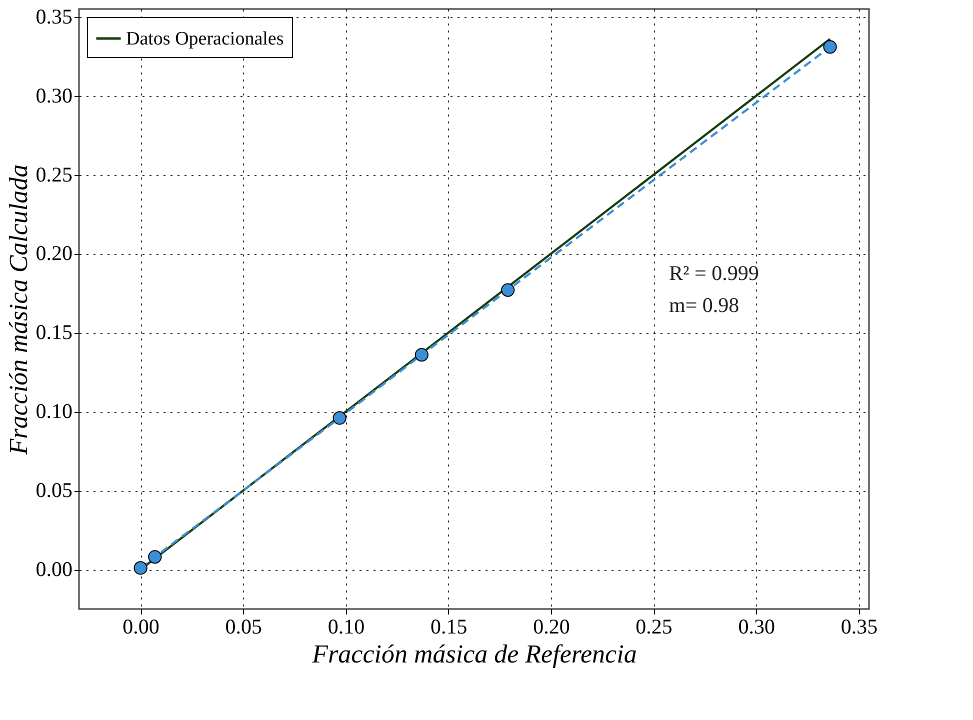 The width and height of the screenshot is (973, 720). What do you see at coordinates (704, 305) in the screenshot?
I see `annotation: m= 0.98` at bounding box center [704, 305].